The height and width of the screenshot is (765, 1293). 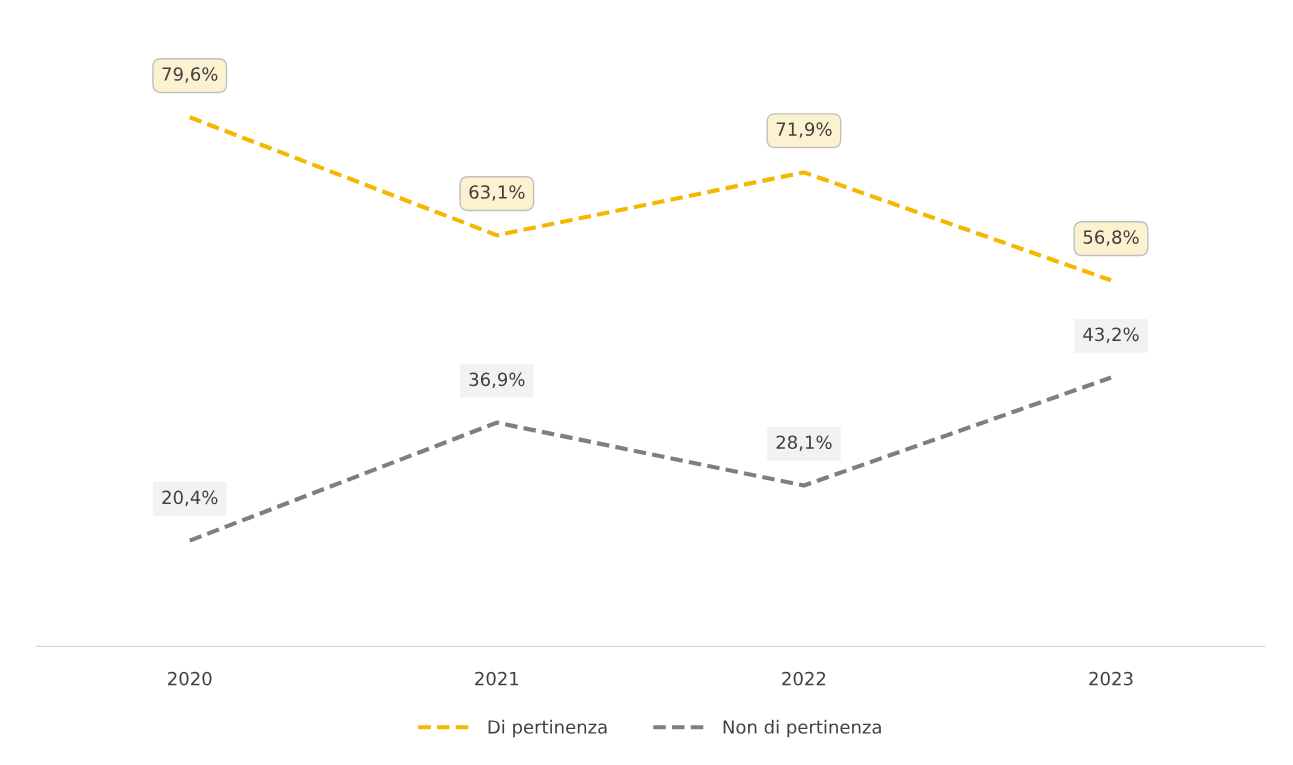 I want to click on data-label: 63,1%, so click(x=497, y=193).